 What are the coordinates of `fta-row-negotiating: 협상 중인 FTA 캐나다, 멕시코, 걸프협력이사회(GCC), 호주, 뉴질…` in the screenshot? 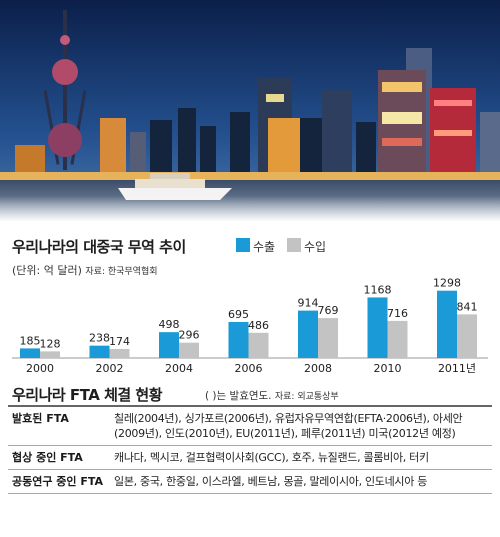 It's located at (250, 457).